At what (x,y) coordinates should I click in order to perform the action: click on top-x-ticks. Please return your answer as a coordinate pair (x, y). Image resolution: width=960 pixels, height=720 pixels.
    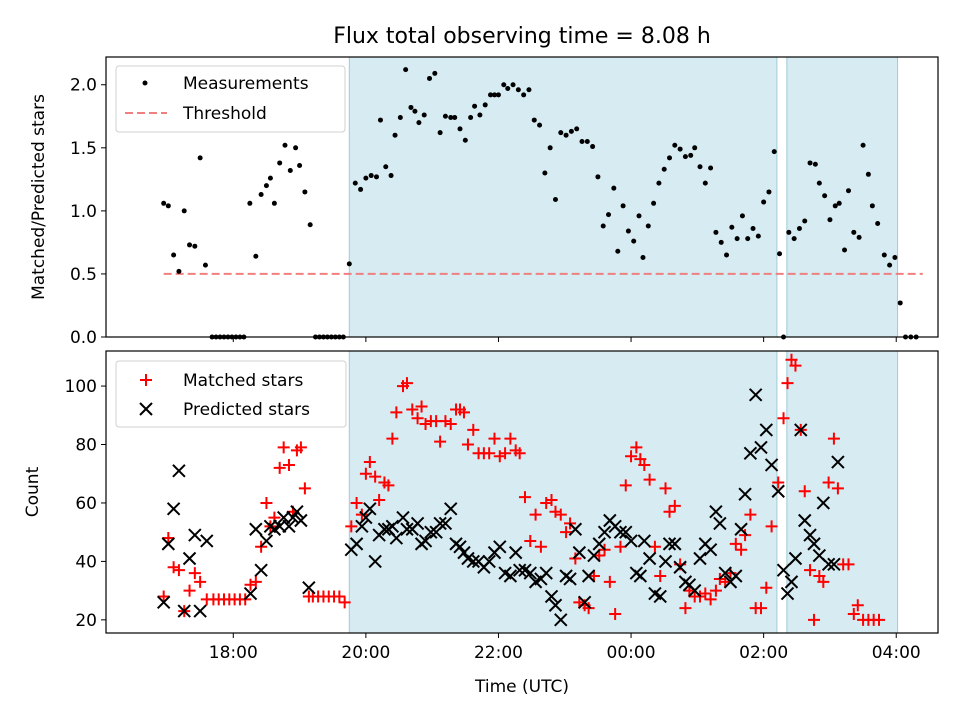
    Looking at the image, I should click on (564, 339).